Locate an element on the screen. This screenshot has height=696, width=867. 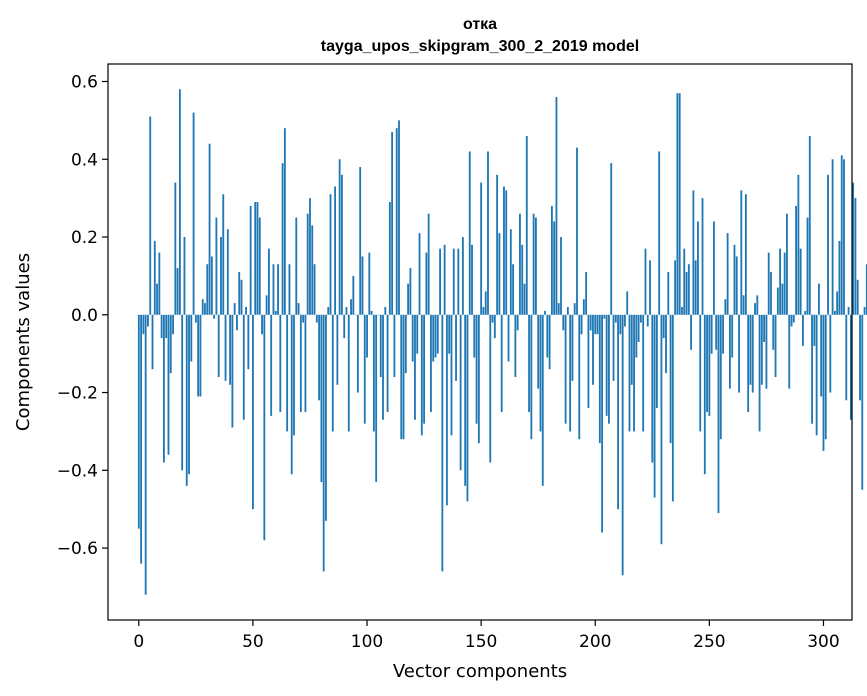
x-tick-label: 100 is located at coordinates (367, 642).